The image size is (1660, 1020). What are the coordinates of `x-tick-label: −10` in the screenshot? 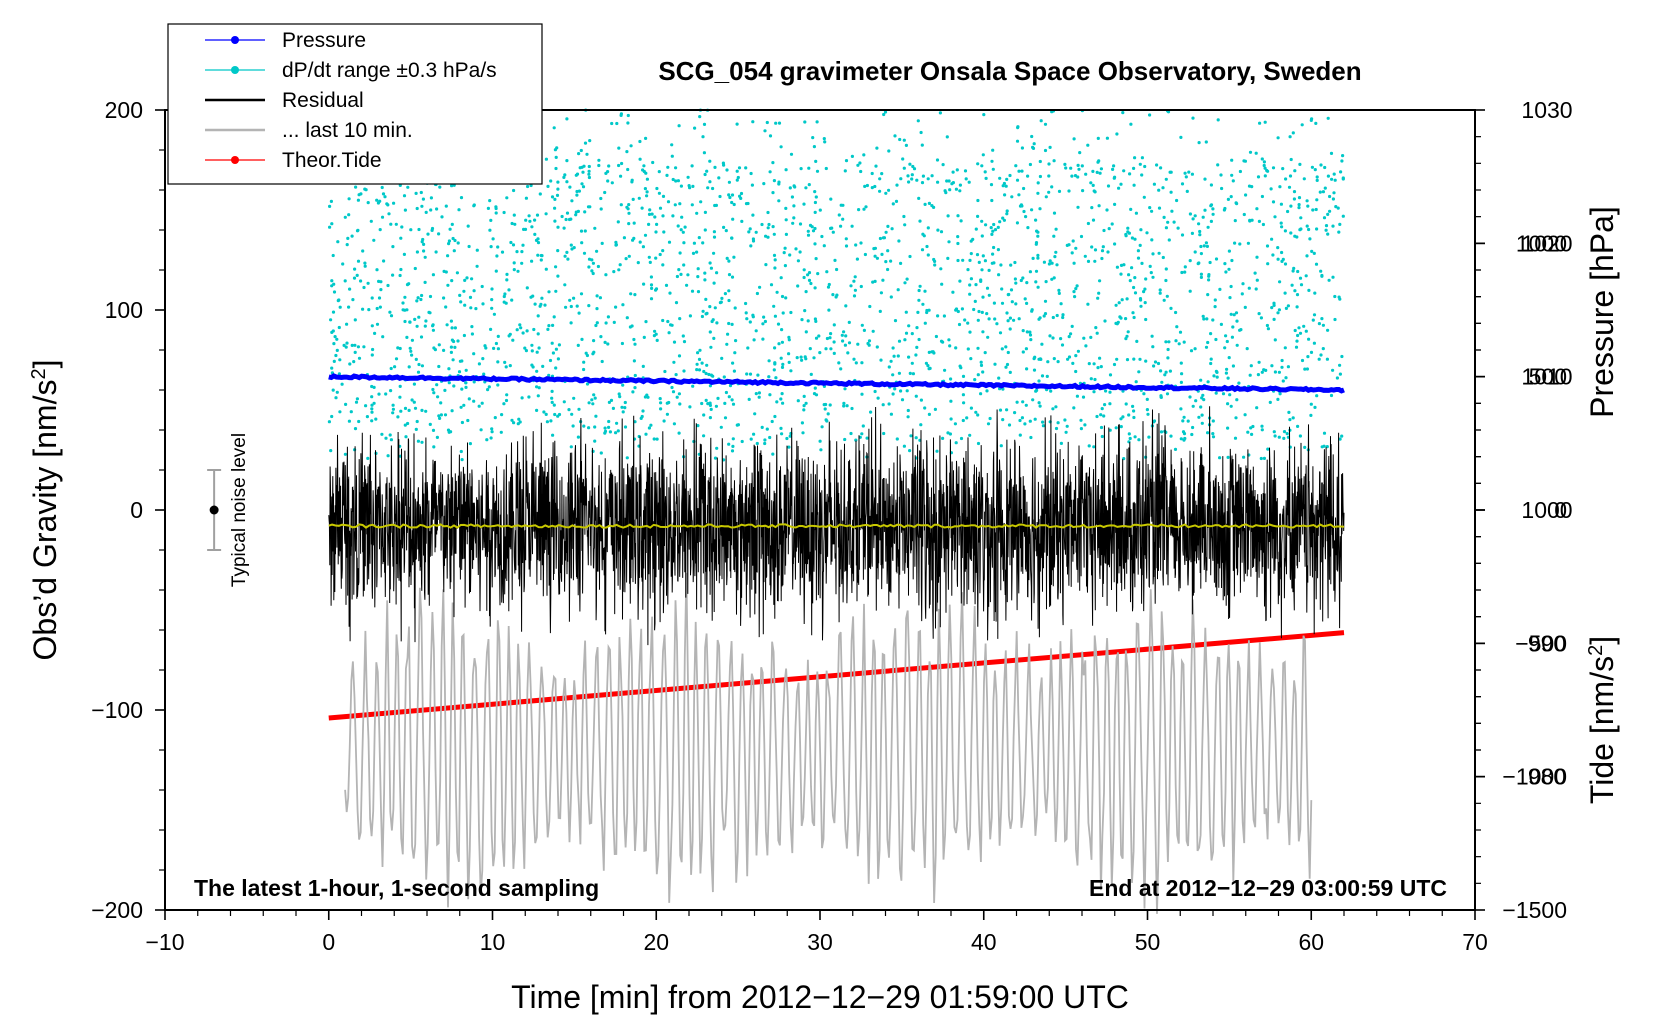 It's located at (164, 942).